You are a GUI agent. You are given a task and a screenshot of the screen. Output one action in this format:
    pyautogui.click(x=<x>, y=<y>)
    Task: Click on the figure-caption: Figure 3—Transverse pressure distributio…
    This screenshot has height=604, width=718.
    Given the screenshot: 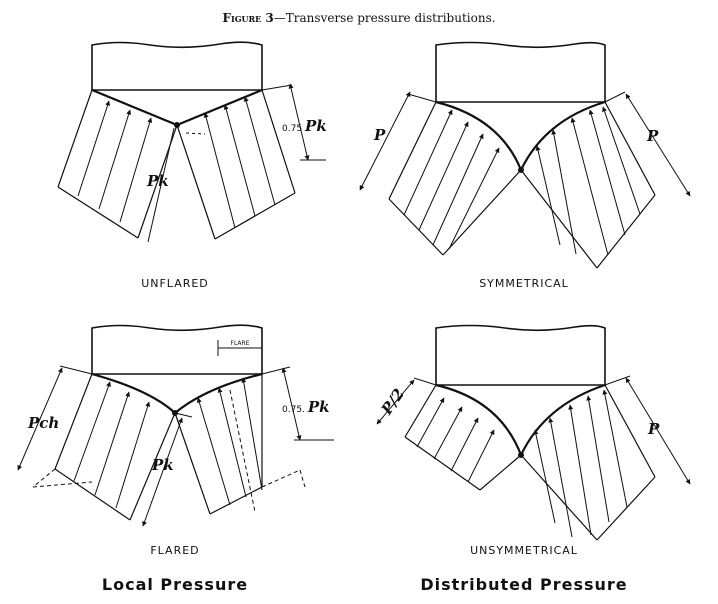 What is the action you would take?
    pyautogui.click(x=358, y=18)
    